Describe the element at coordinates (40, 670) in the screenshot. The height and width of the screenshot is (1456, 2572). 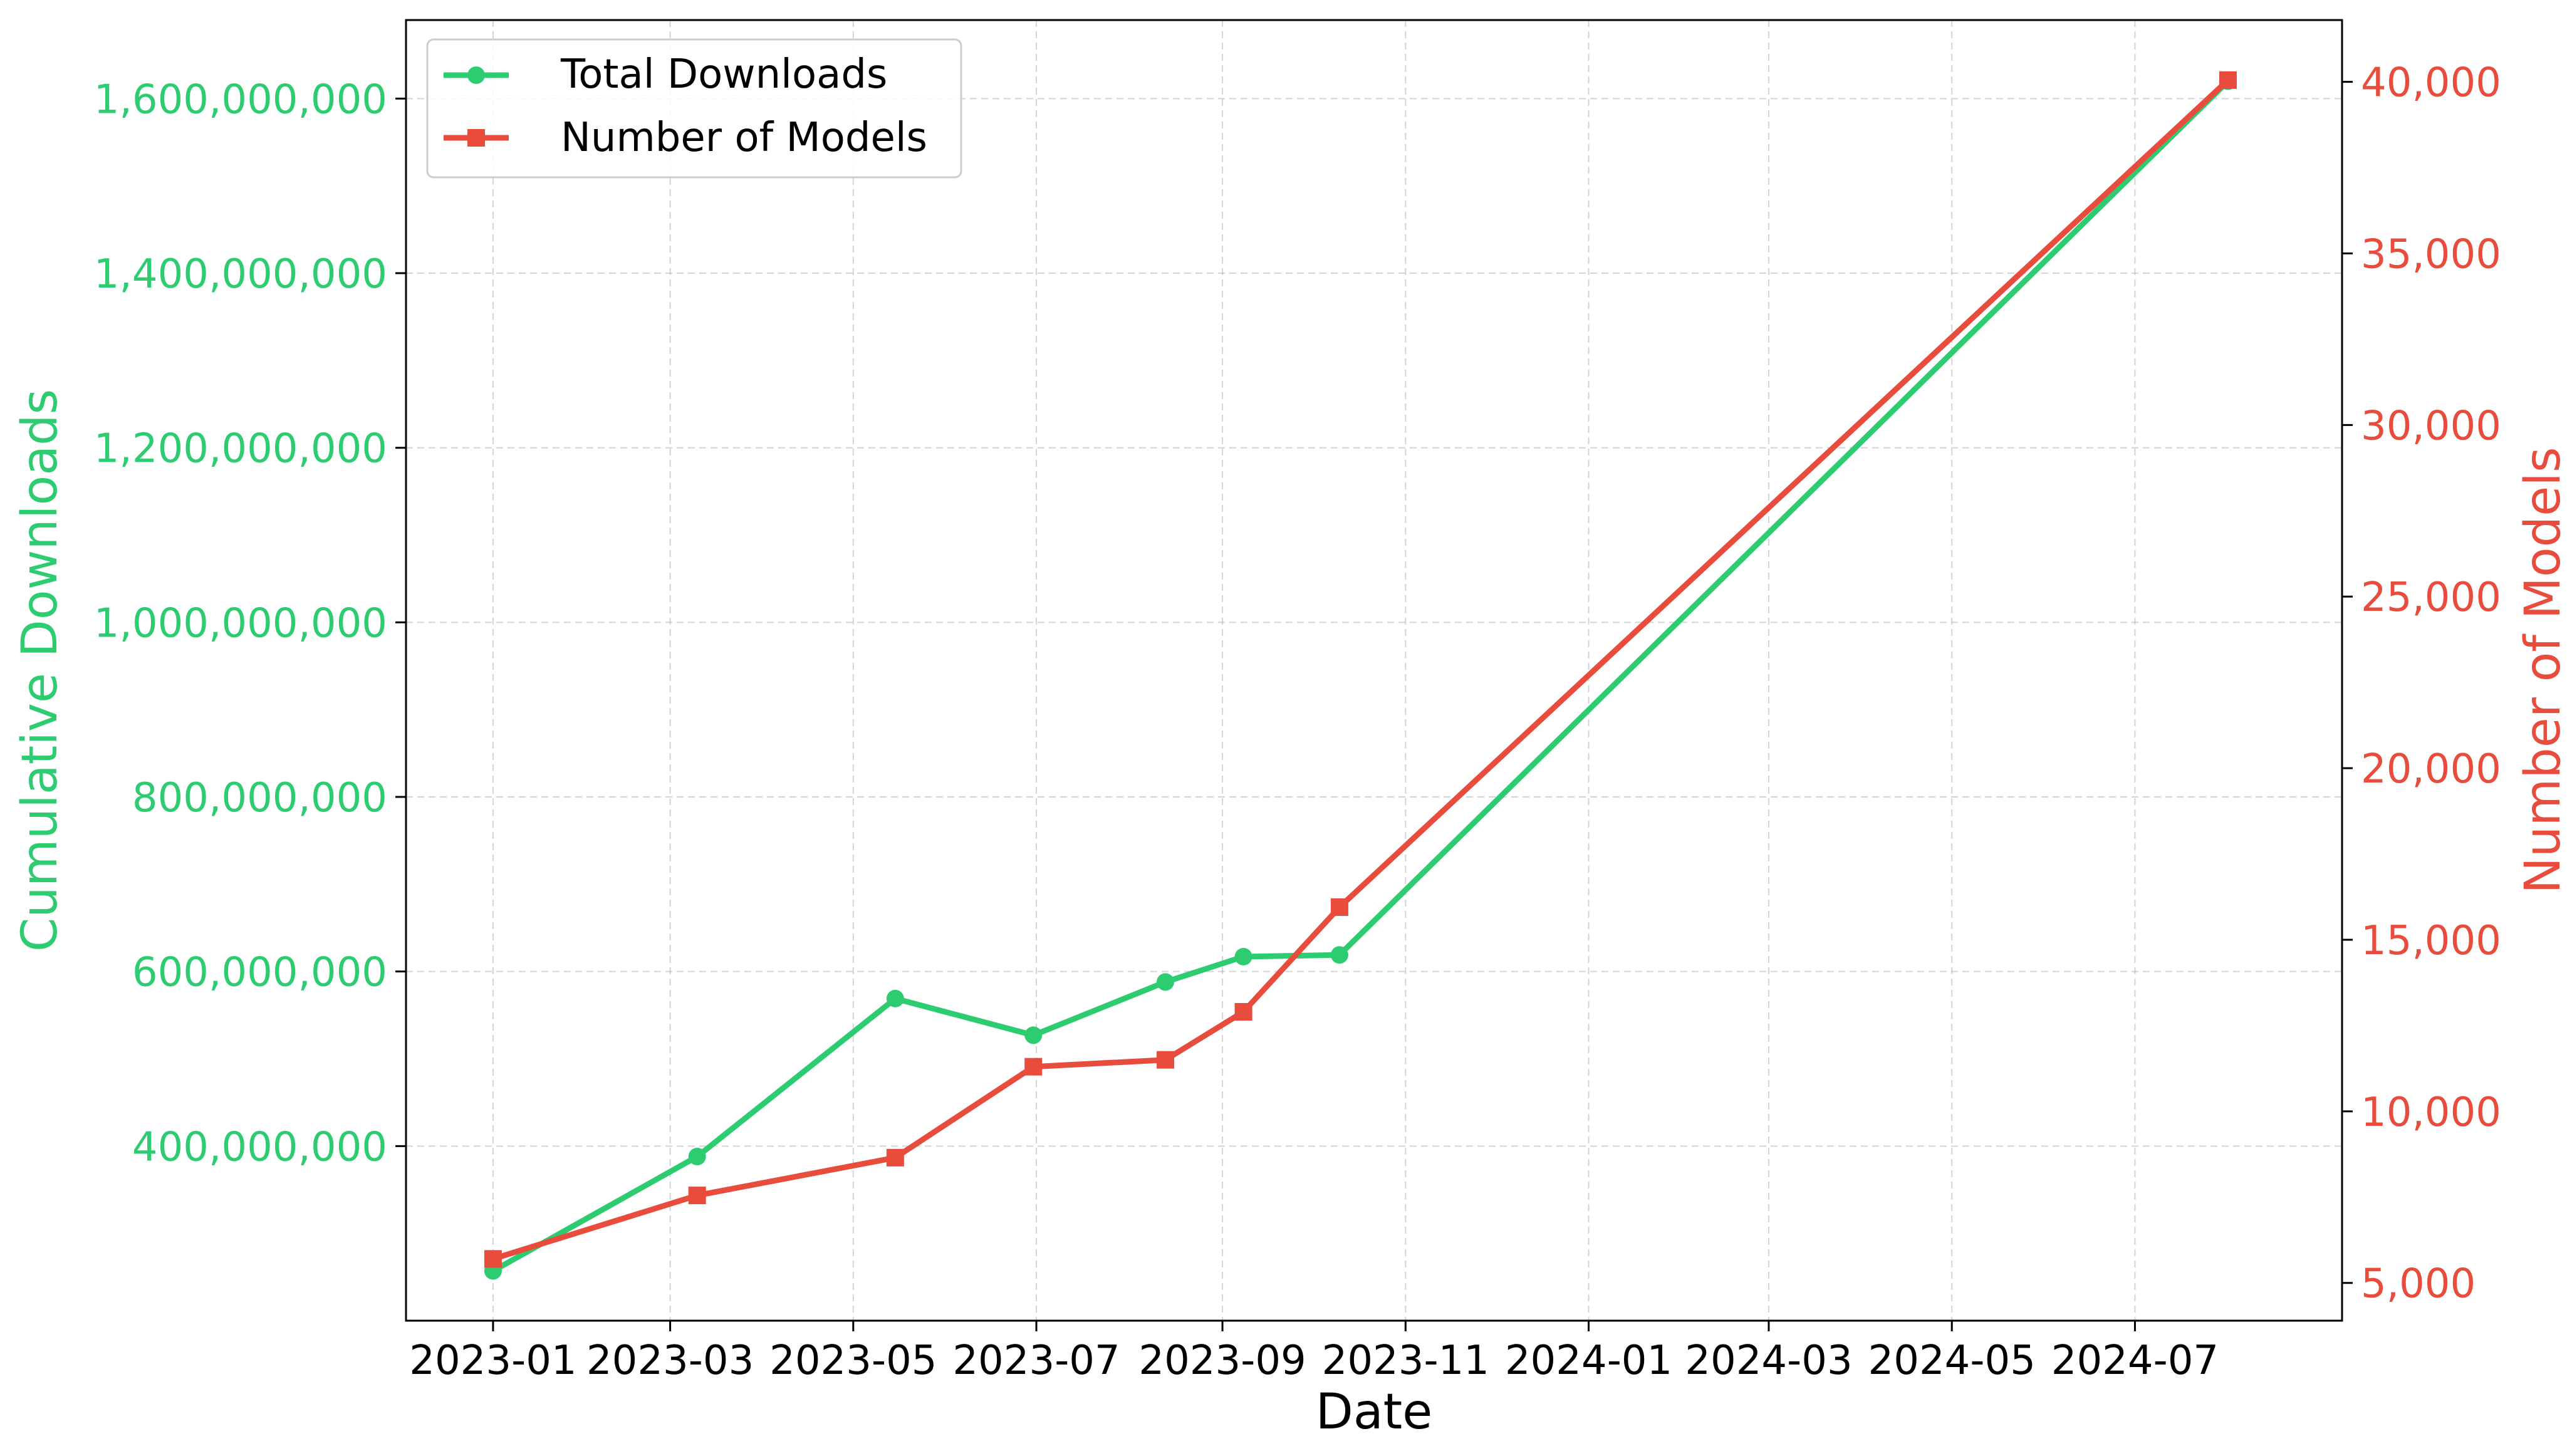
I see `y-axis-left-title: Cumulative Downloads` at that location.